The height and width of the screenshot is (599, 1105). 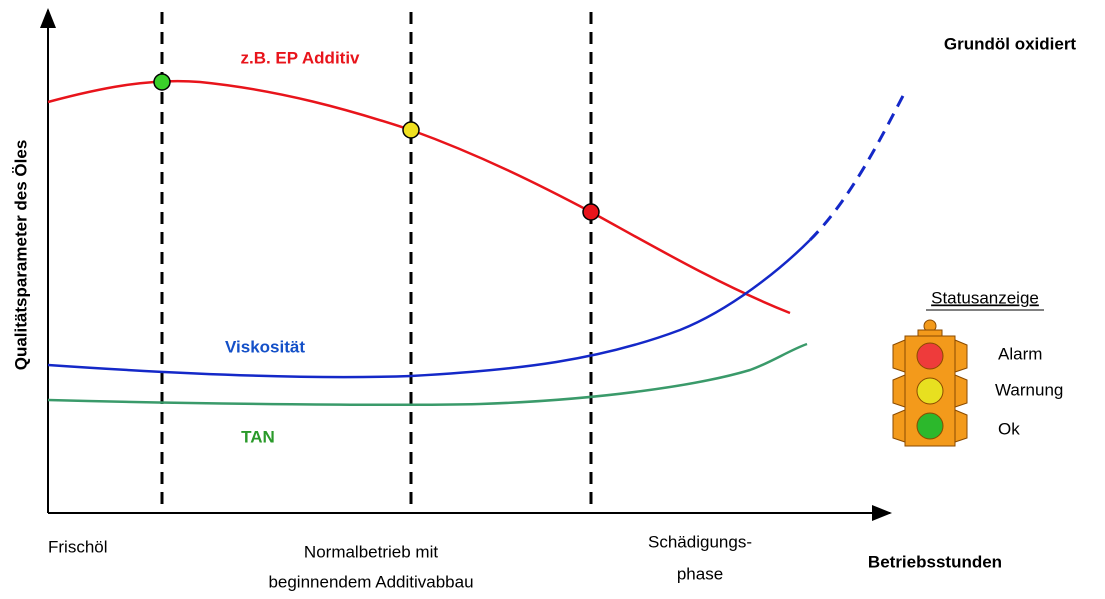 What do you see at coordinates (1029, 389) in the screenshot?
I see `legend-item: Warnung` at bounding box center [1029, 389].